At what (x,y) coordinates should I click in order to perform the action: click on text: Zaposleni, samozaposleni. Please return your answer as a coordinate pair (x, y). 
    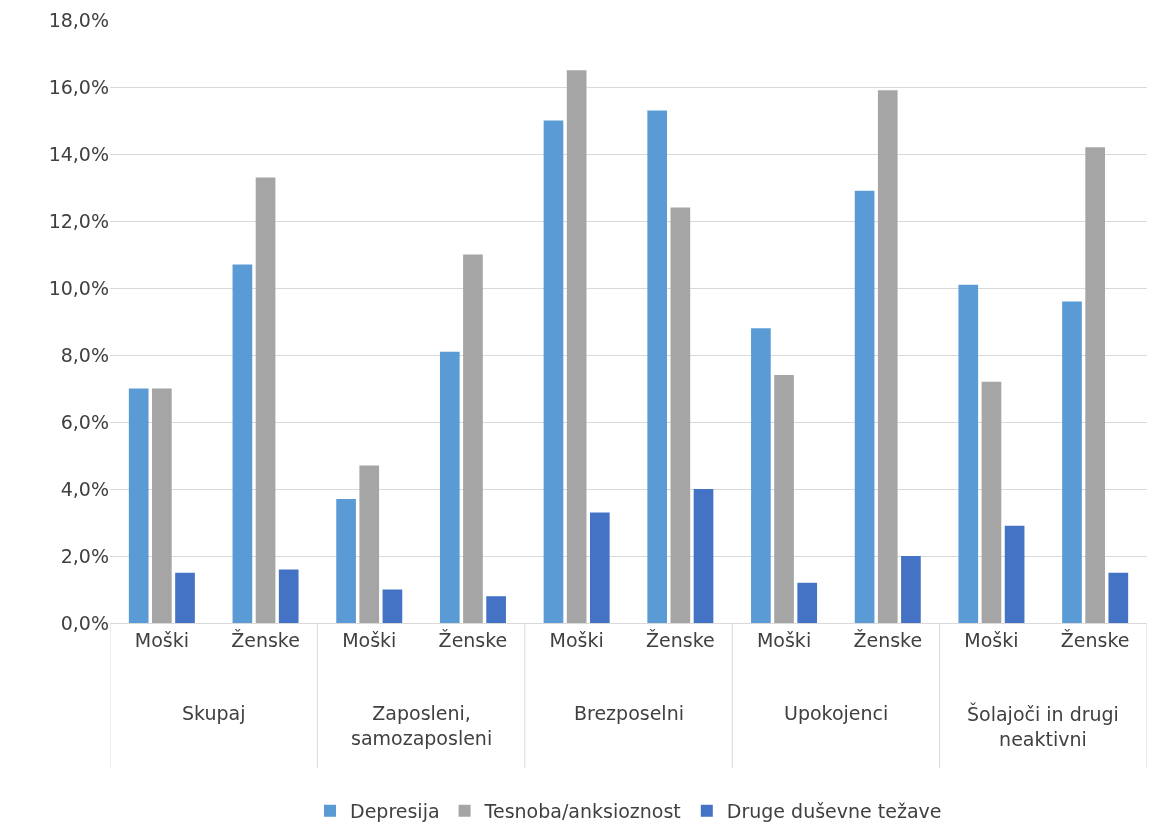
    Looking at the image, I should click on (422, 725).